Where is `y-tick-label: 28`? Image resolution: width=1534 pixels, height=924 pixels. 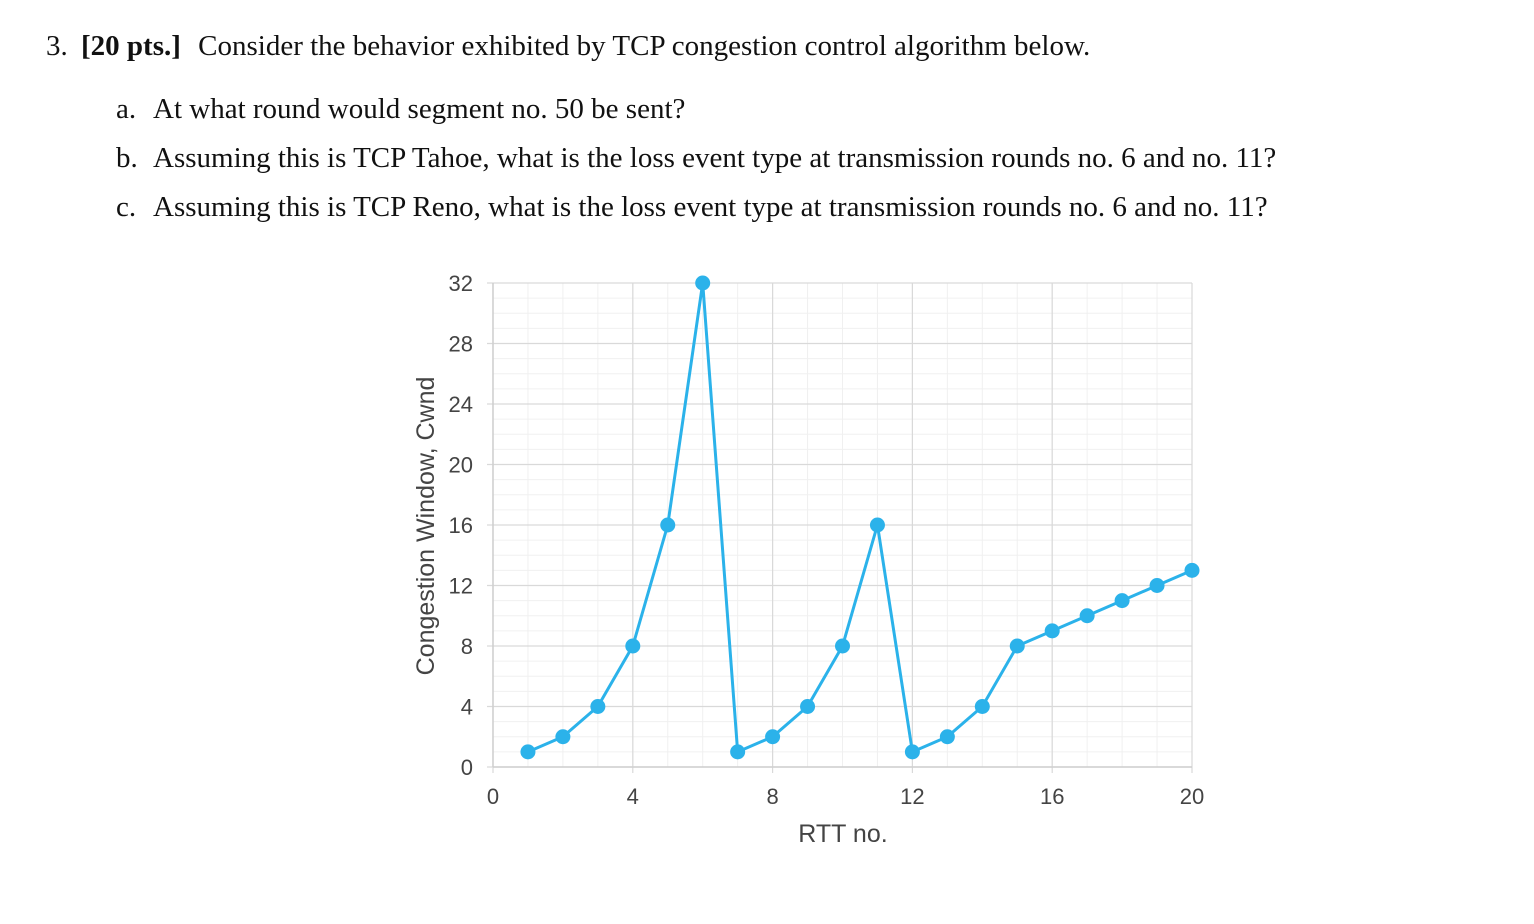
y-tick-label: 28 is located at coordinates (461, 344).